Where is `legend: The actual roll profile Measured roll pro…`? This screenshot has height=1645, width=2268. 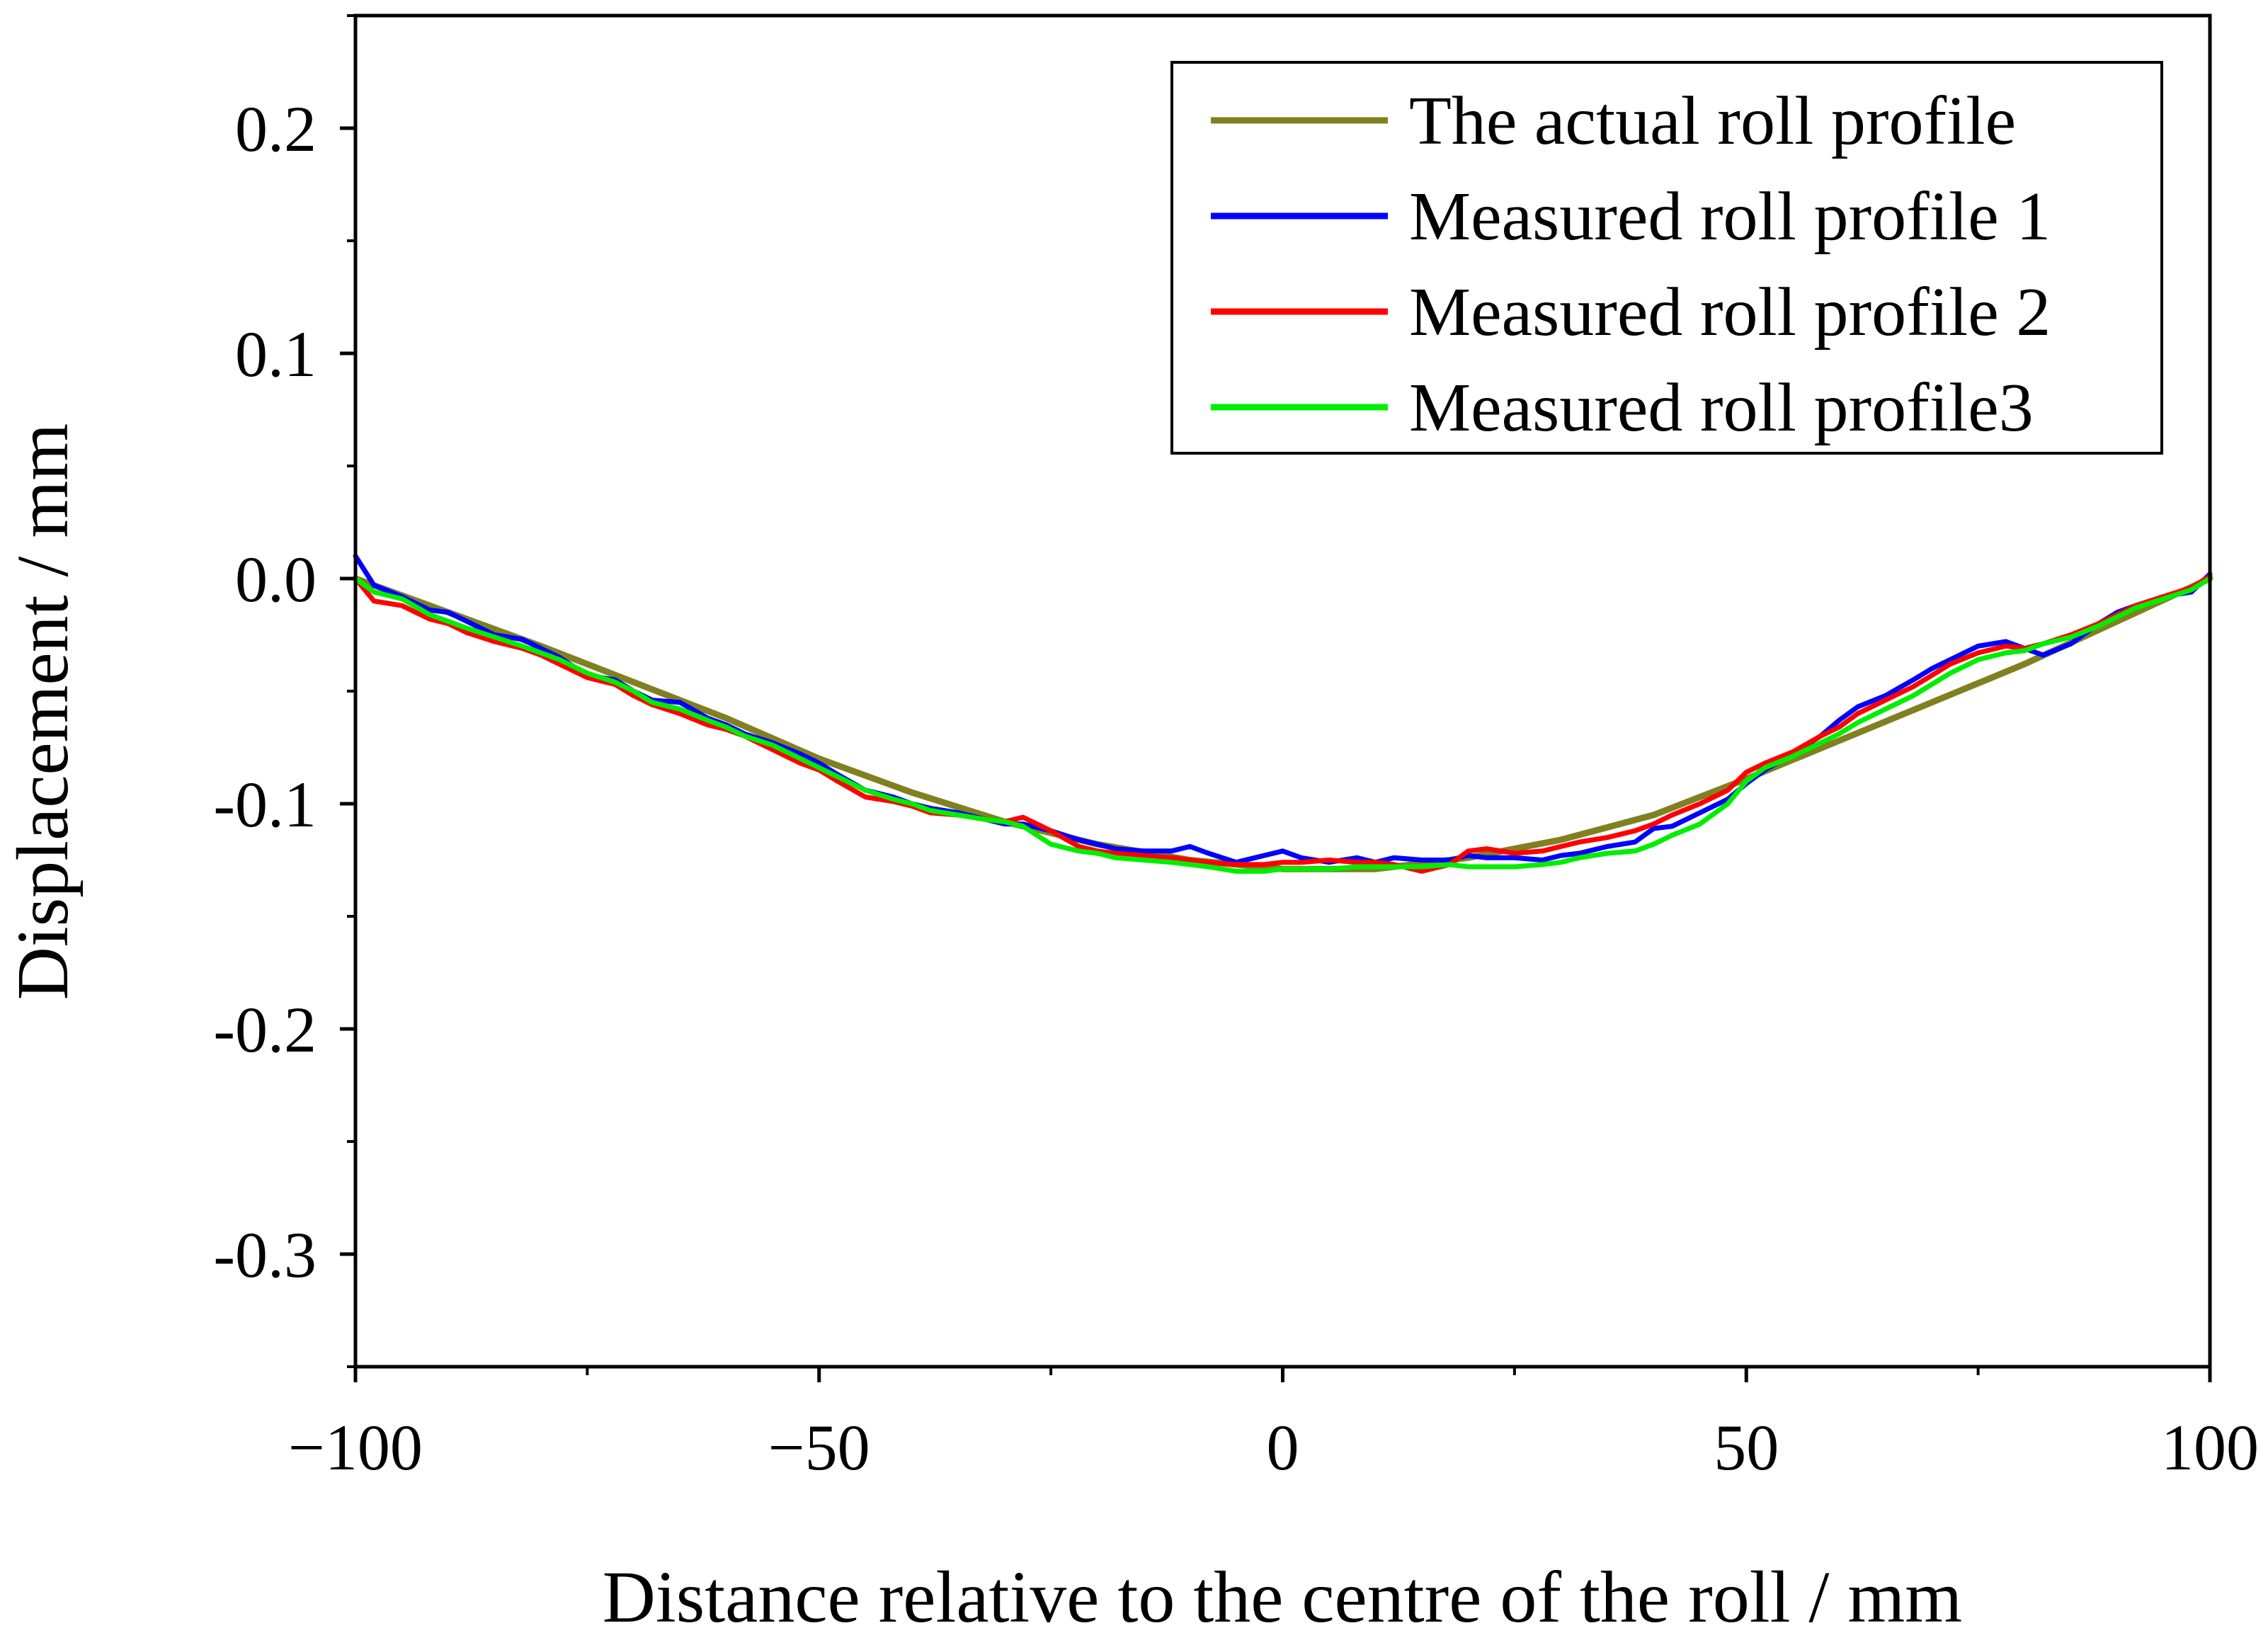
legend: The actual roll profile Measured roll pro… is located at coordinates (1667, 258).